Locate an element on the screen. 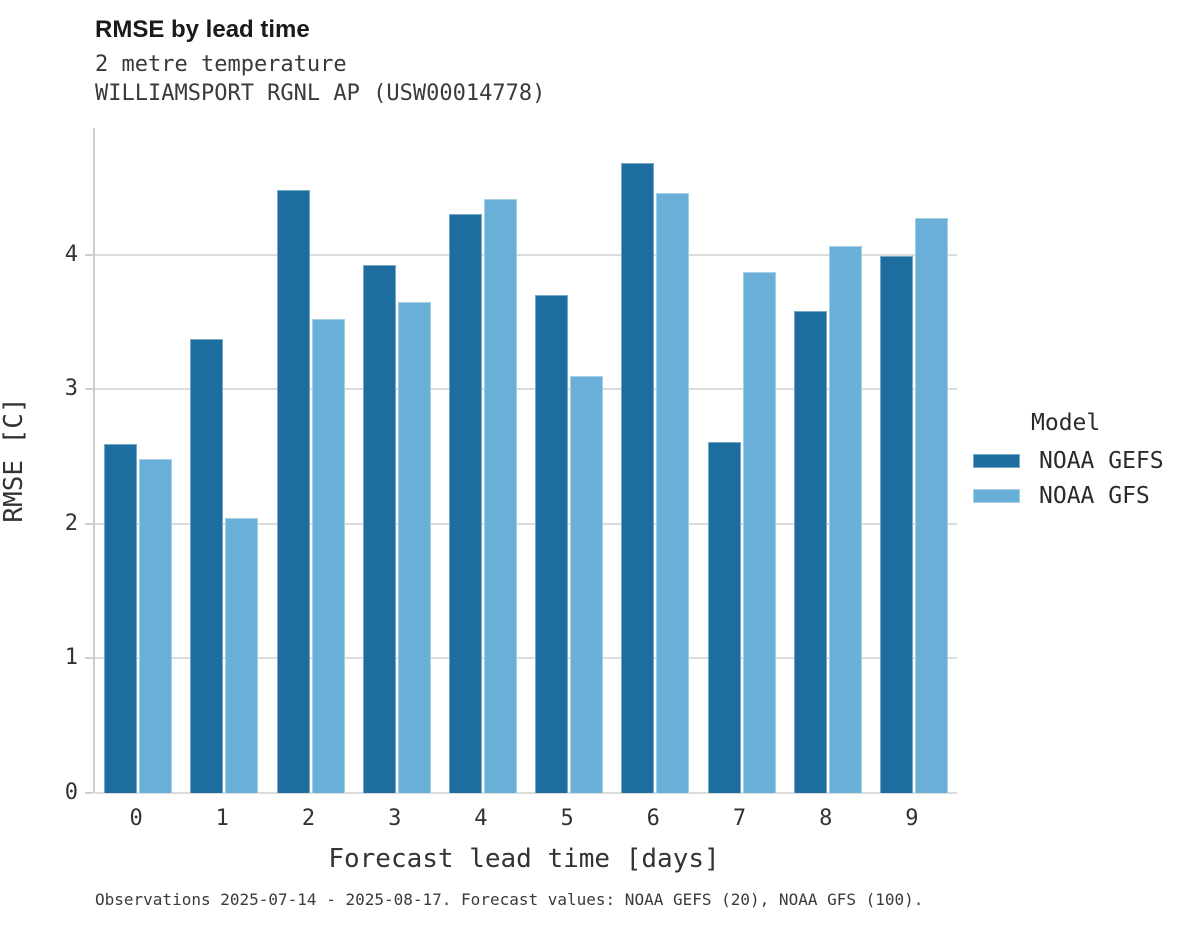 The width and height of the screenshot is (1195, 928). y-tick-label-1: 1 is located at coordinates (71, 658).